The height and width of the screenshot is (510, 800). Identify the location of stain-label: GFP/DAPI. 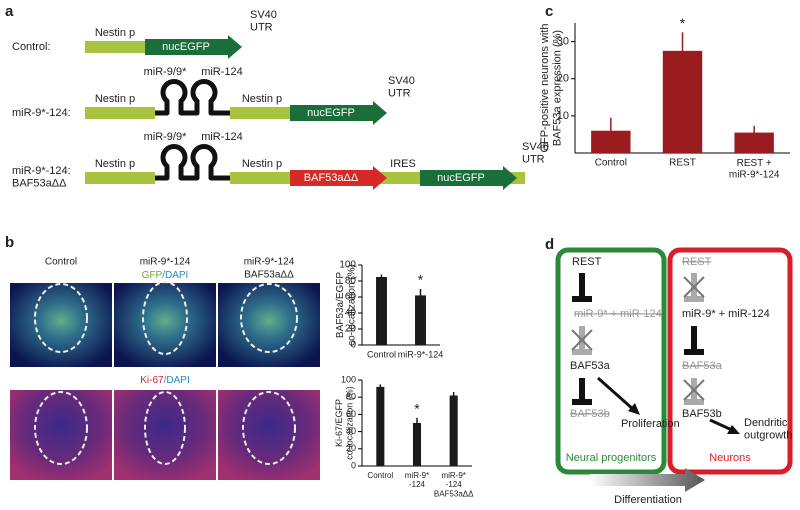
(165, 275).